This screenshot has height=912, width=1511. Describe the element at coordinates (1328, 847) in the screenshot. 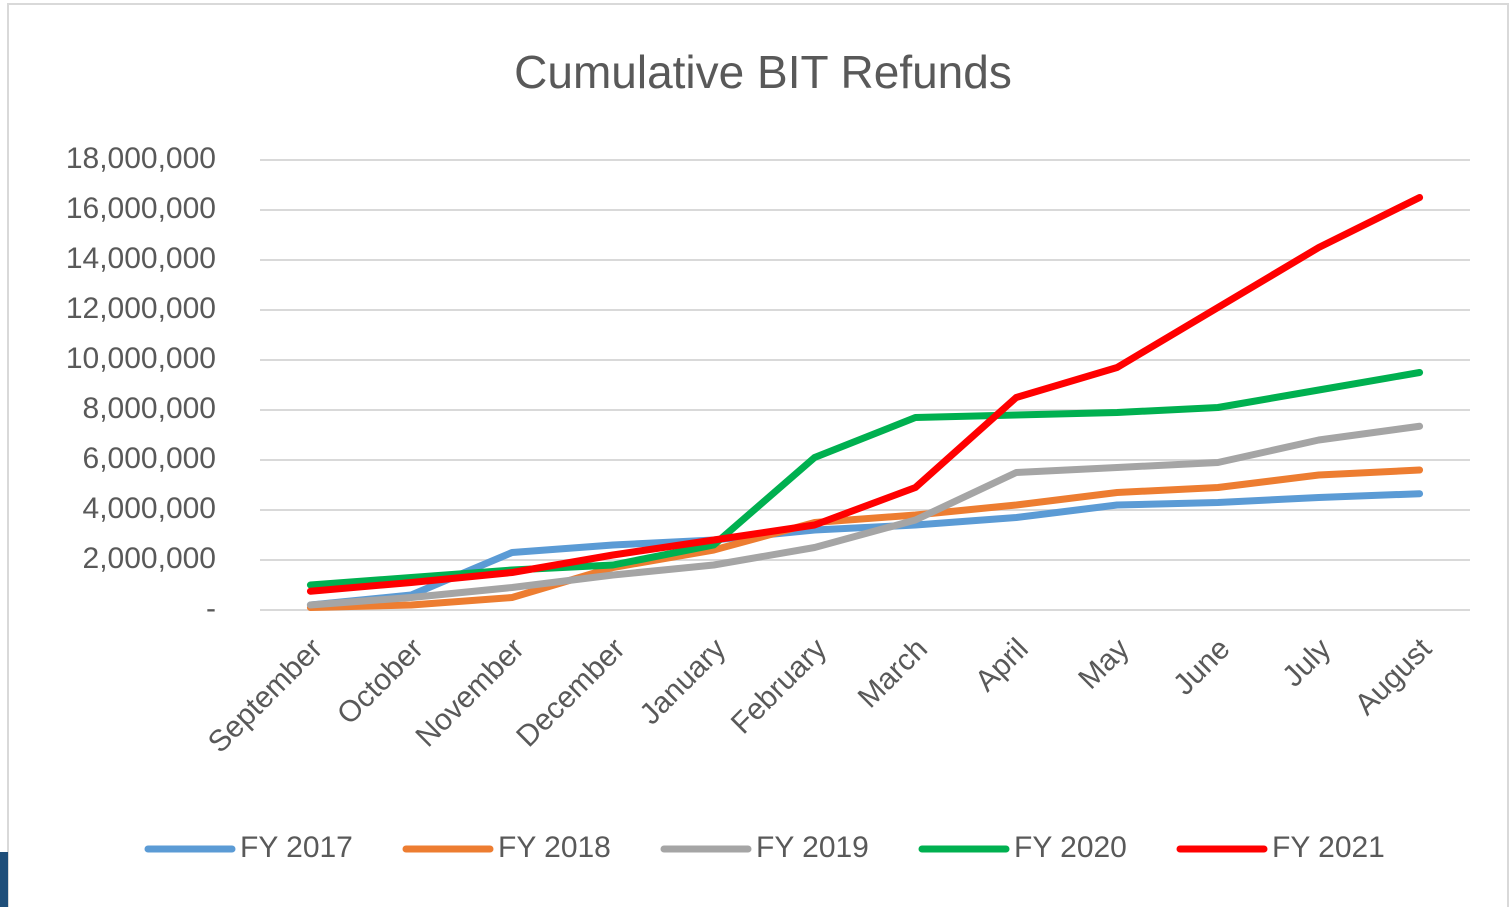

I see `legend-label: FY 2021` at that location.